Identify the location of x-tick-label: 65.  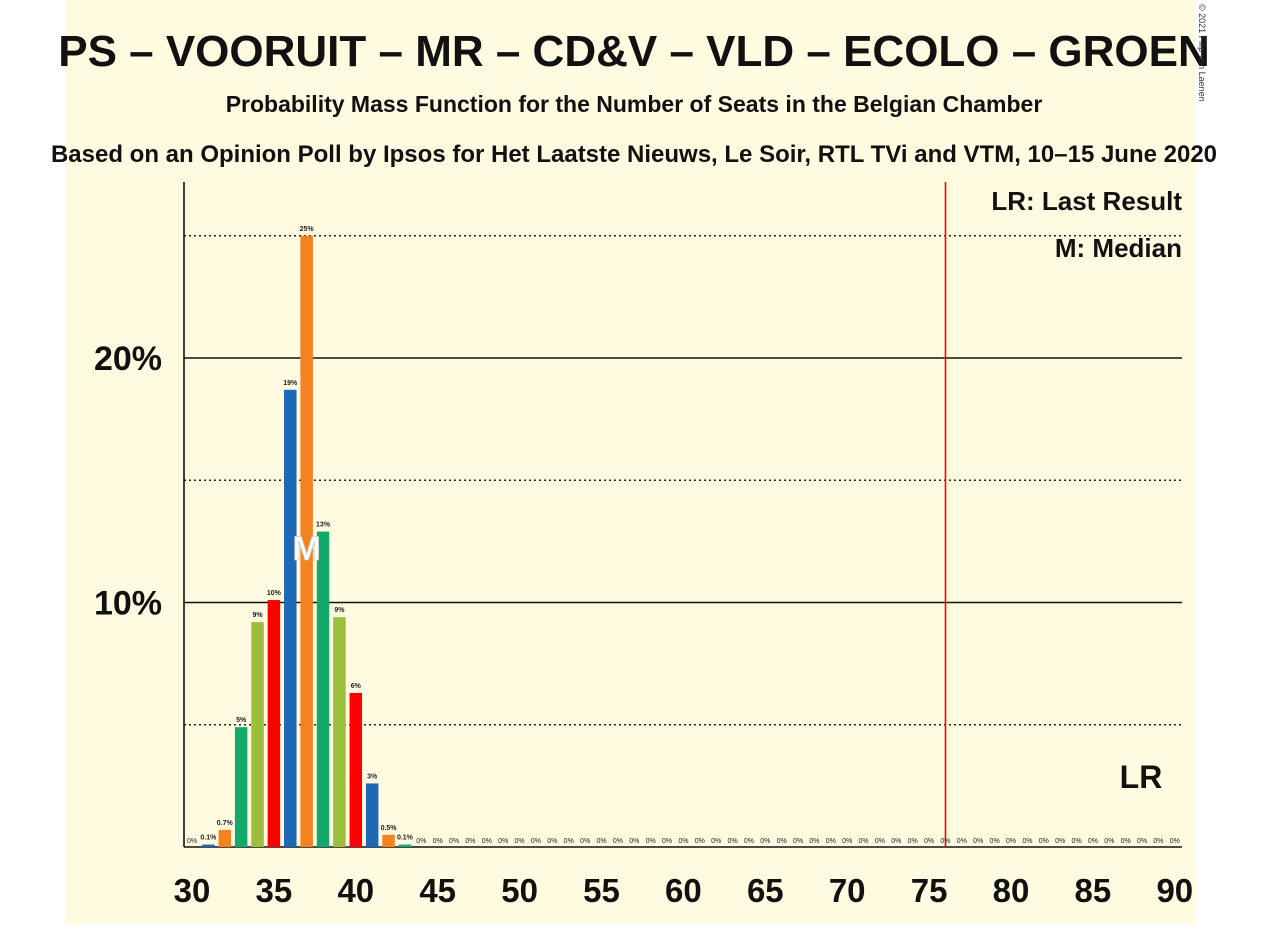
(765, 890).